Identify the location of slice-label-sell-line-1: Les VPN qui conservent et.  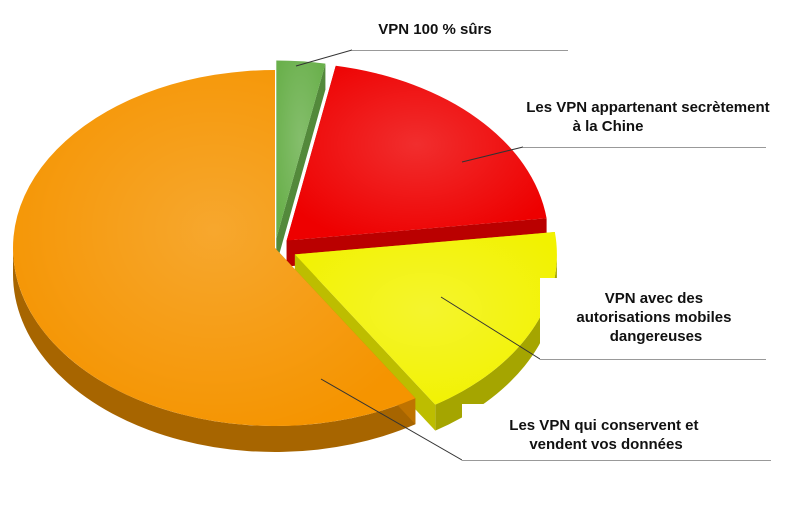
(603, 425).